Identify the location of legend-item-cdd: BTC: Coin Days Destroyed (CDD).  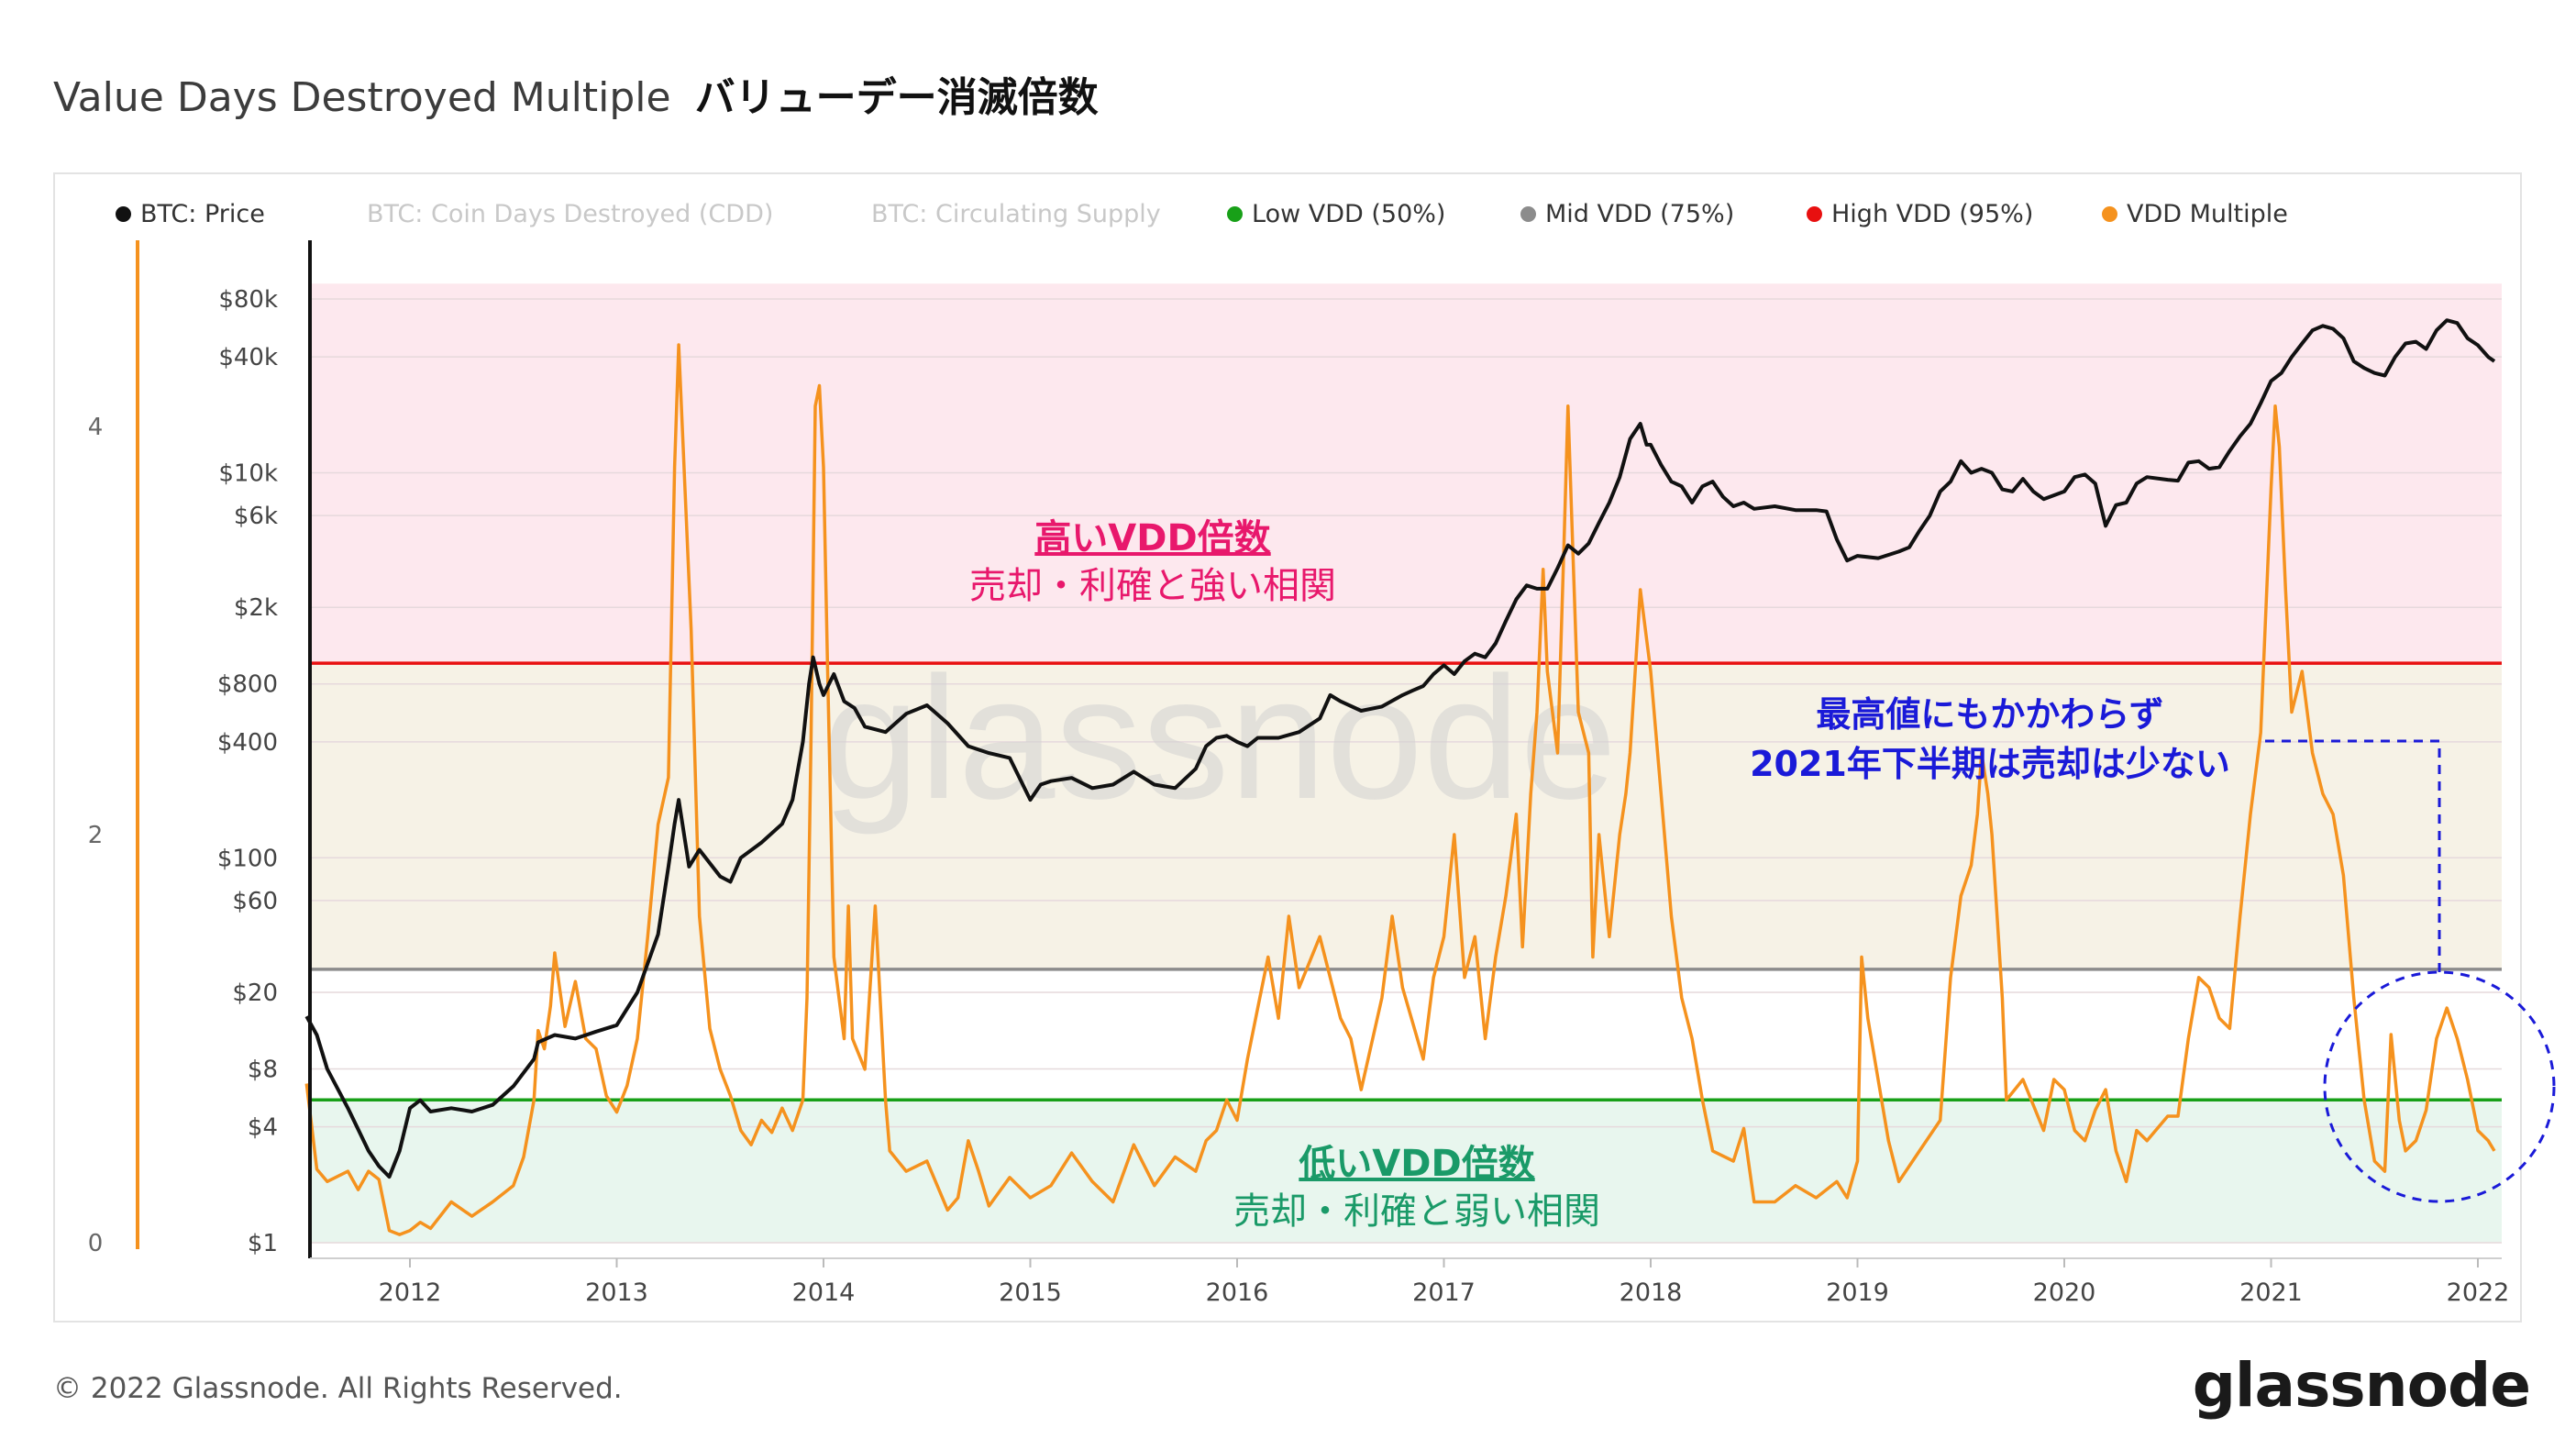
(570, 214).